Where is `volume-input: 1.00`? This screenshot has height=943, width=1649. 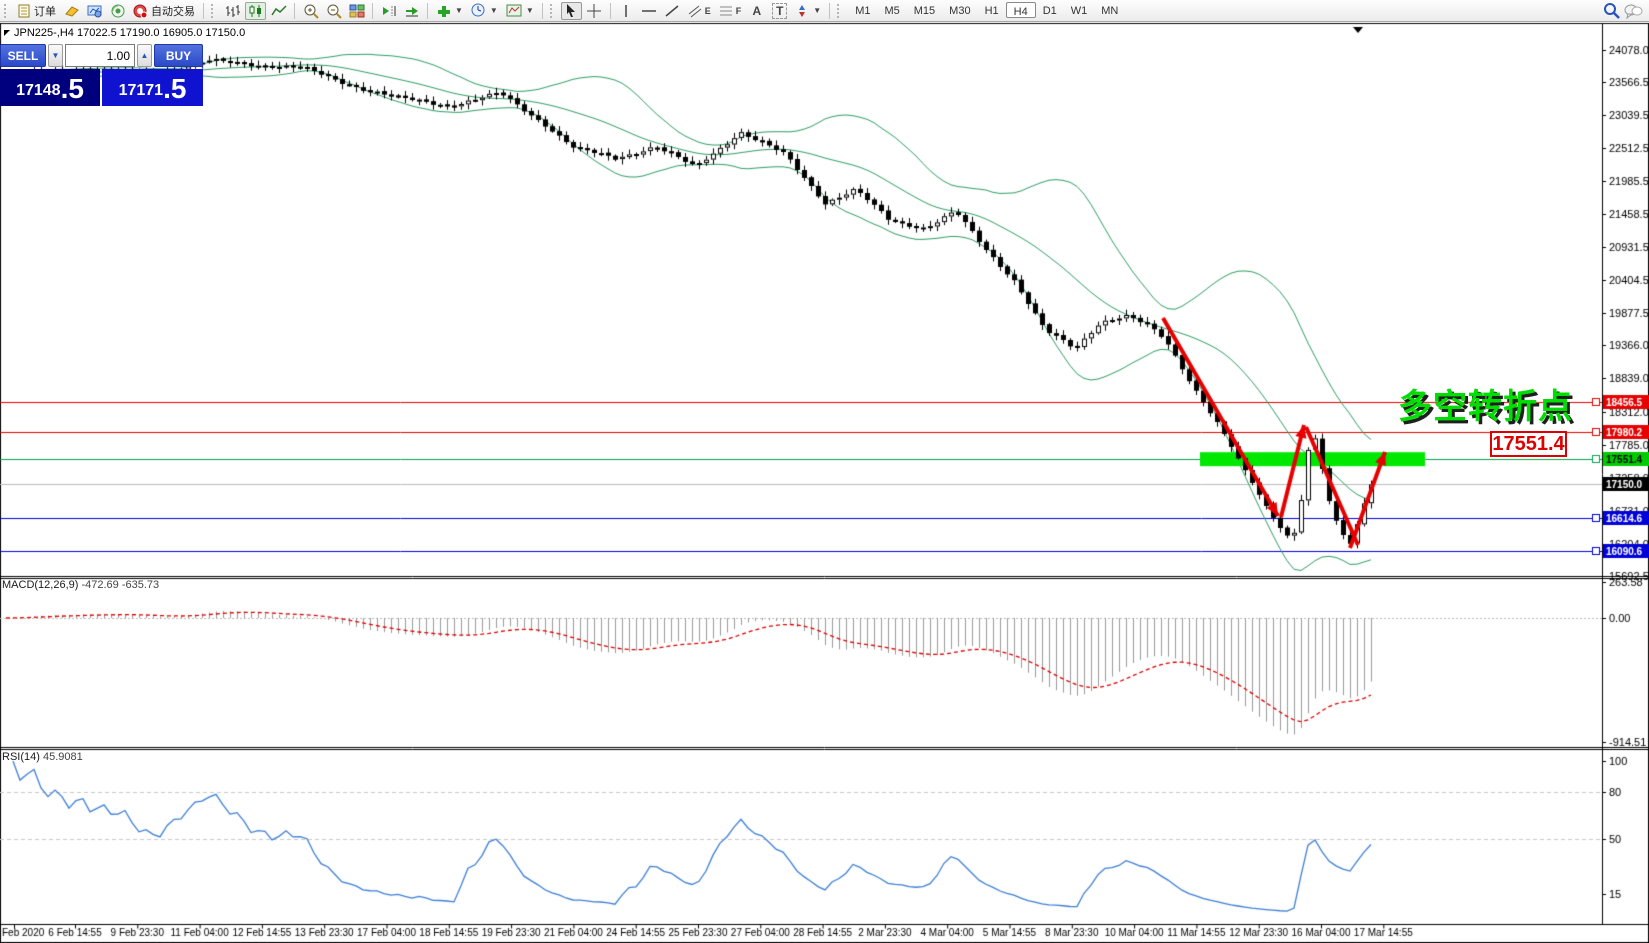
volume-input: 1.00 is located at coordinates (100, 55).